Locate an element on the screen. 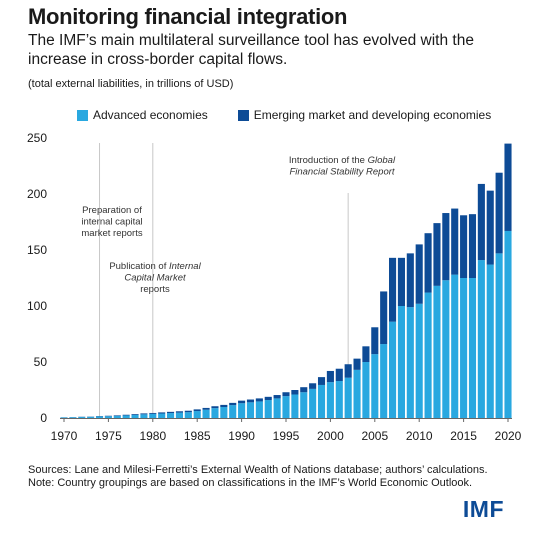 This screenshot has width=538, height=538. x-tick-label-2005: 2005 is located at coordinates (374, 436).